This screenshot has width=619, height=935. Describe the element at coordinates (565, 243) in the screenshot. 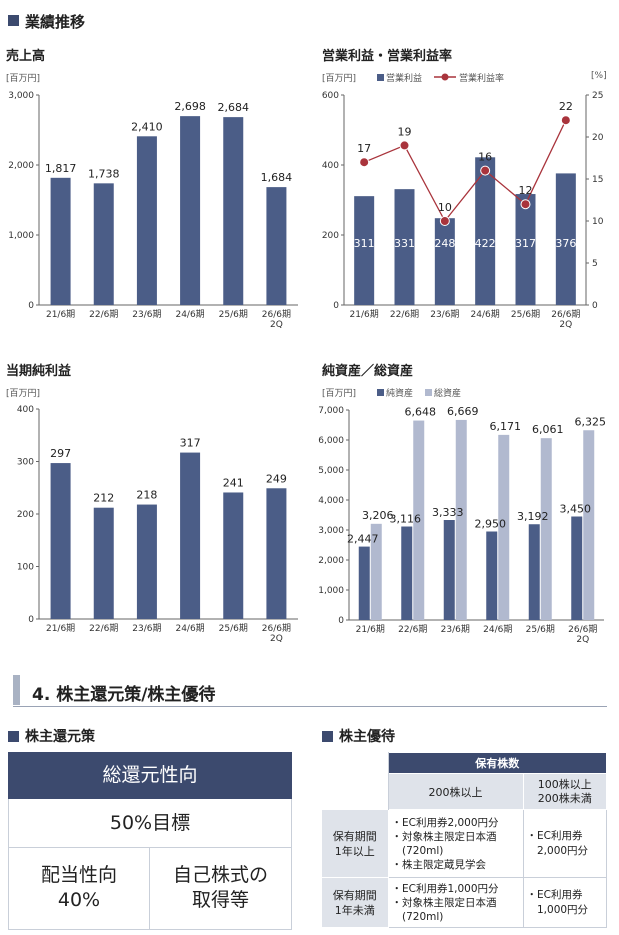

I see `op-bar-value-label: 376` at that location.